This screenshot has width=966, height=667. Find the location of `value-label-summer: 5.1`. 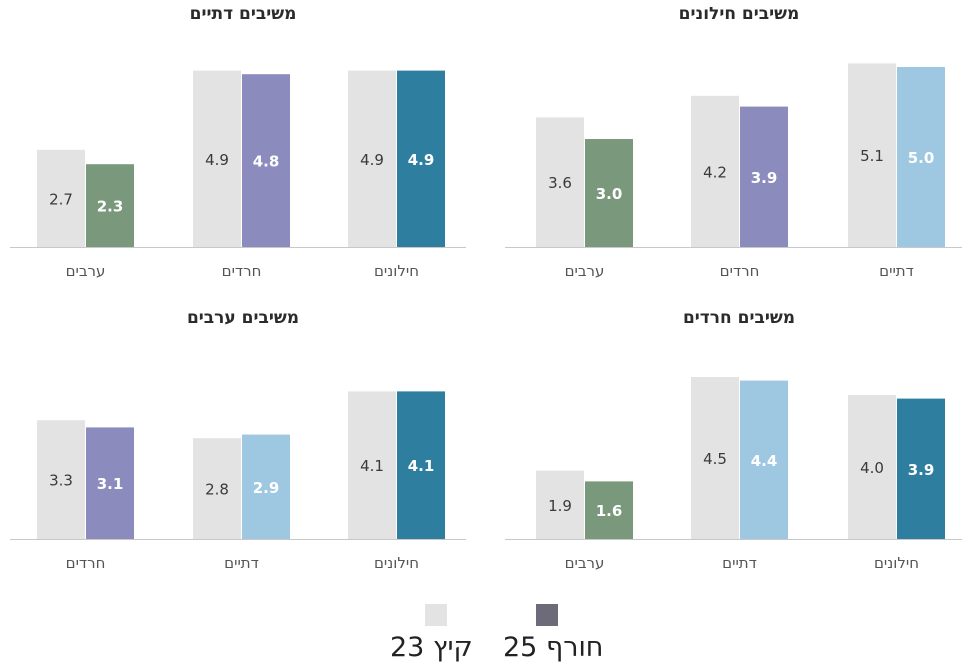

value-label-summer: 5.1 is located at coordinates (872, 156).